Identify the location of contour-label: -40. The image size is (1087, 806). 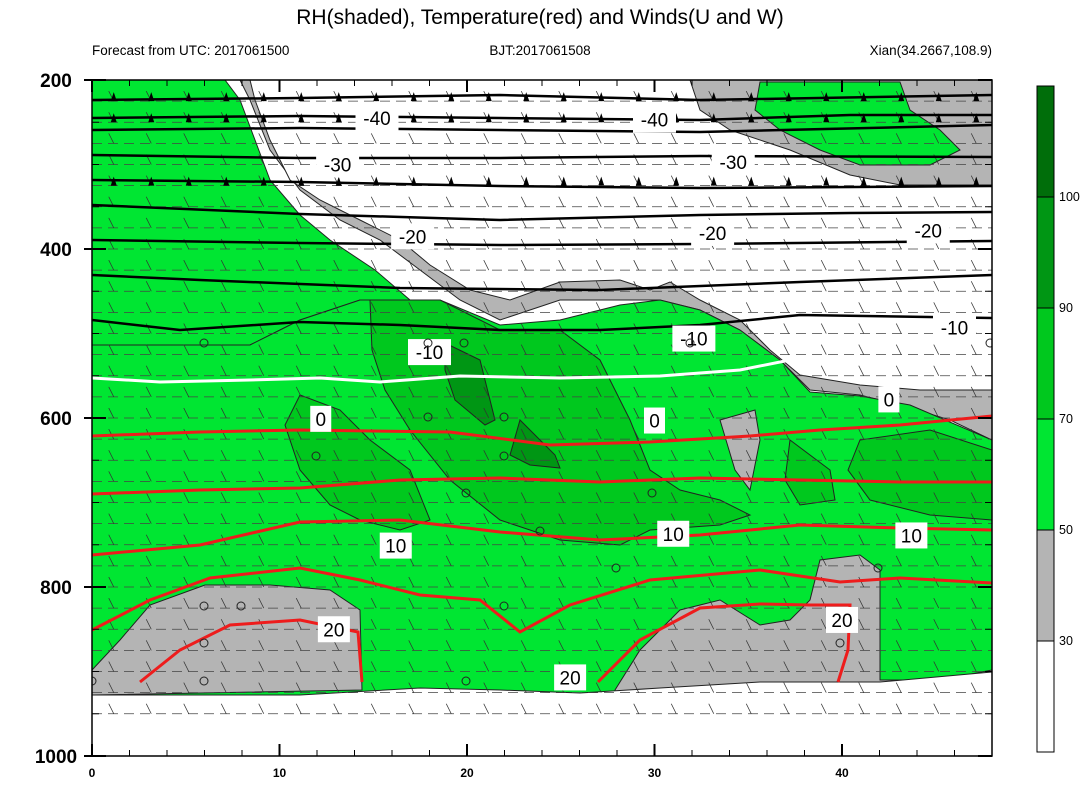
(376, 119).